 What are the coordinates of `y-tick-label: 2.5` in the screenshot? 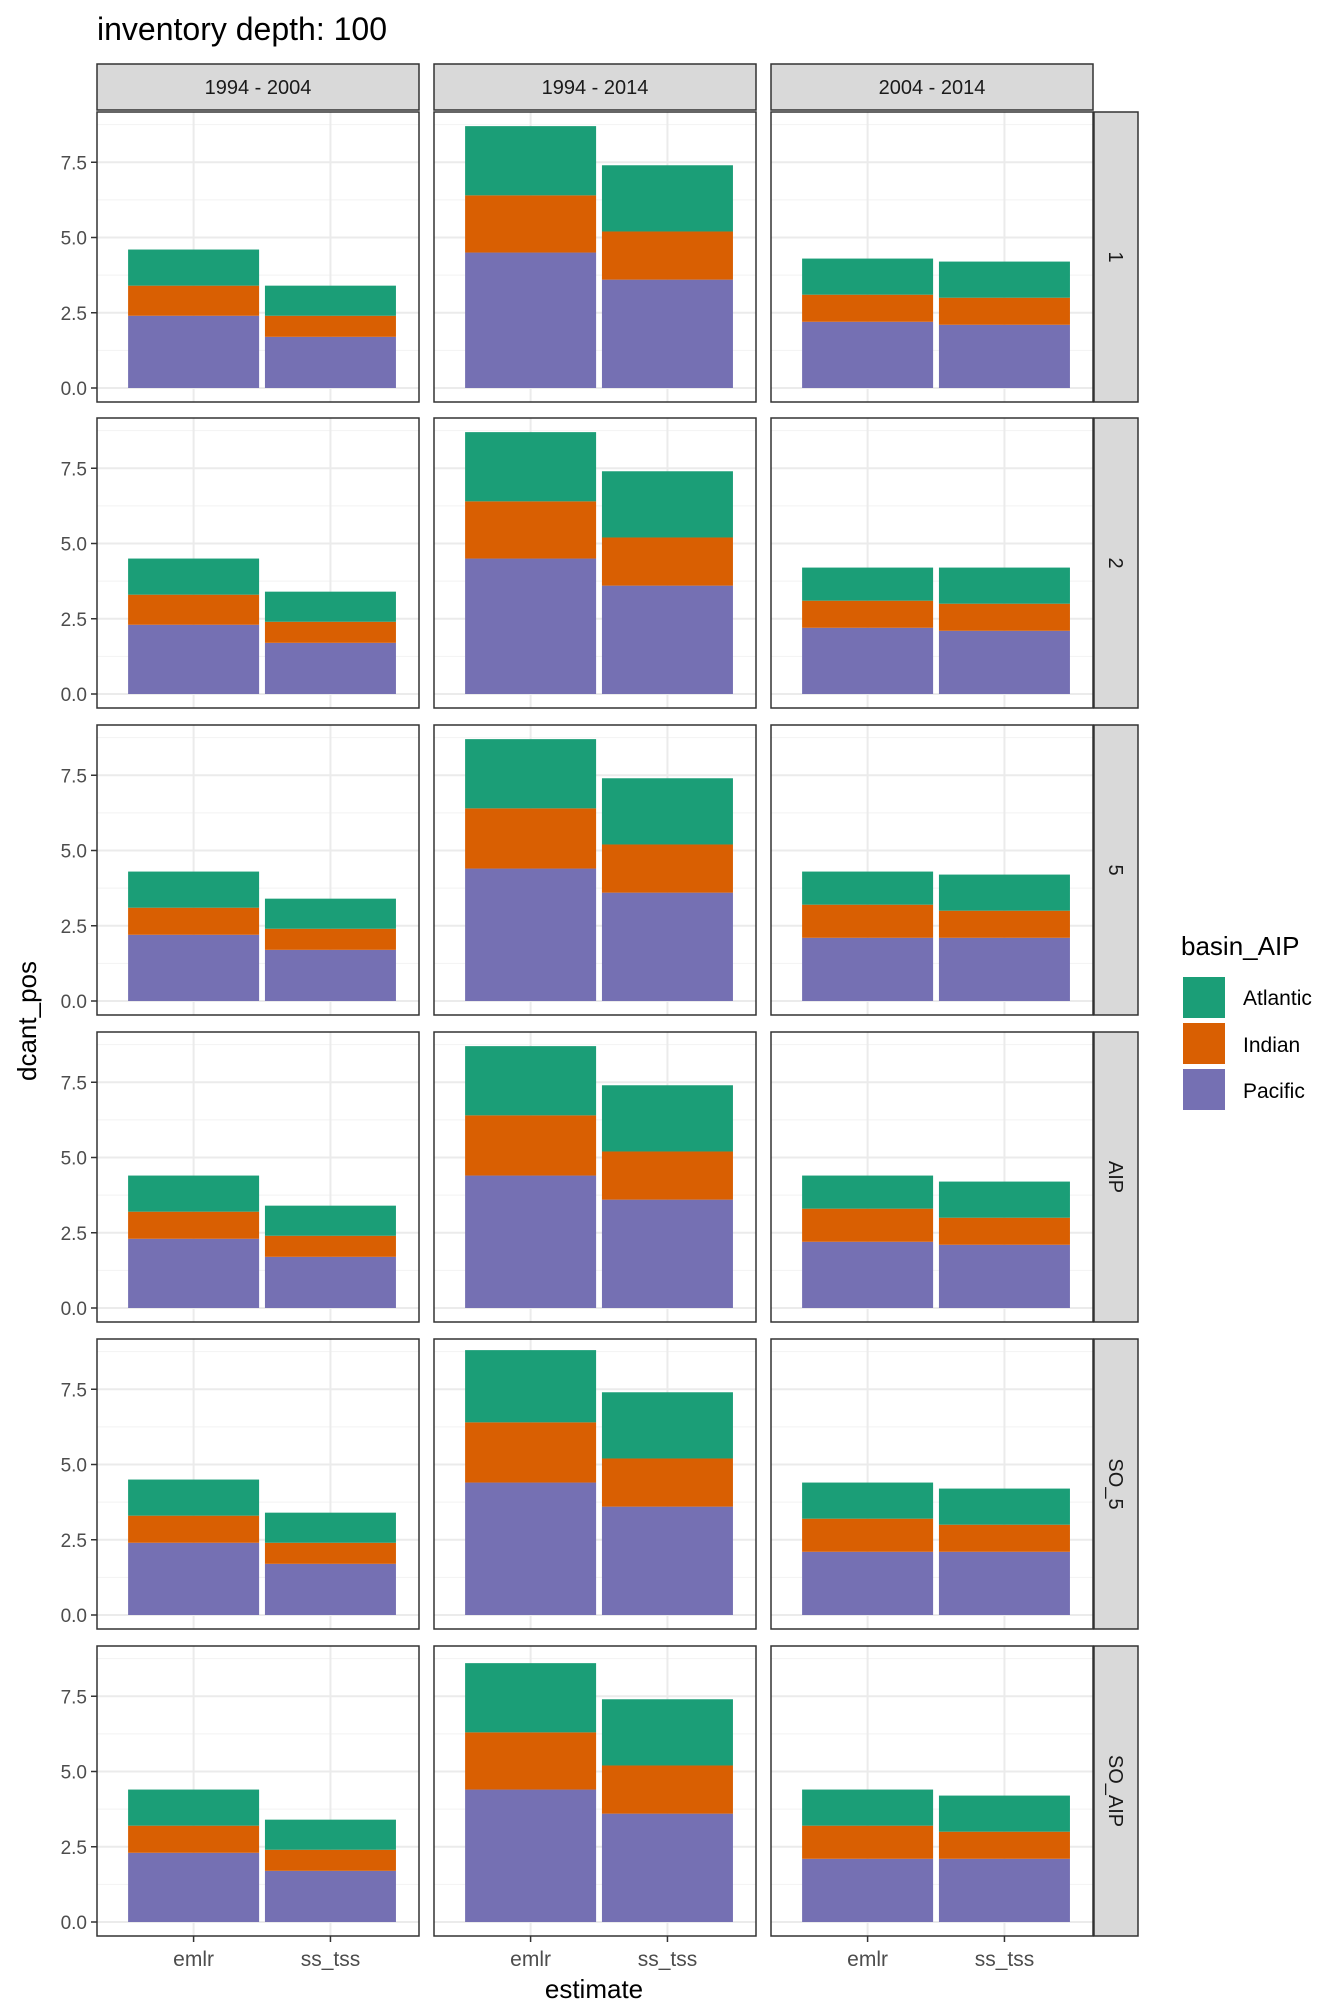 It's located at (74, 927).